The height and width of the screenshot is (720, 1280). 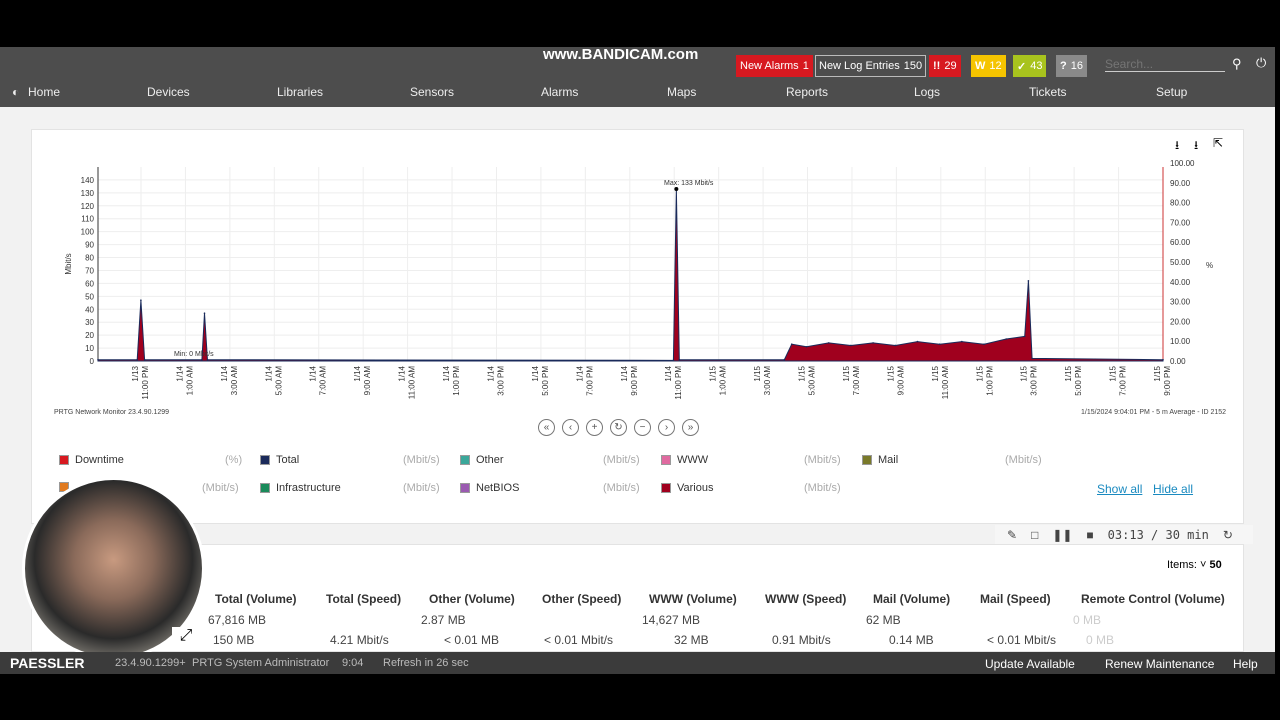 I want to click on power-icon: ⏻, so click(x=1261, y=62).